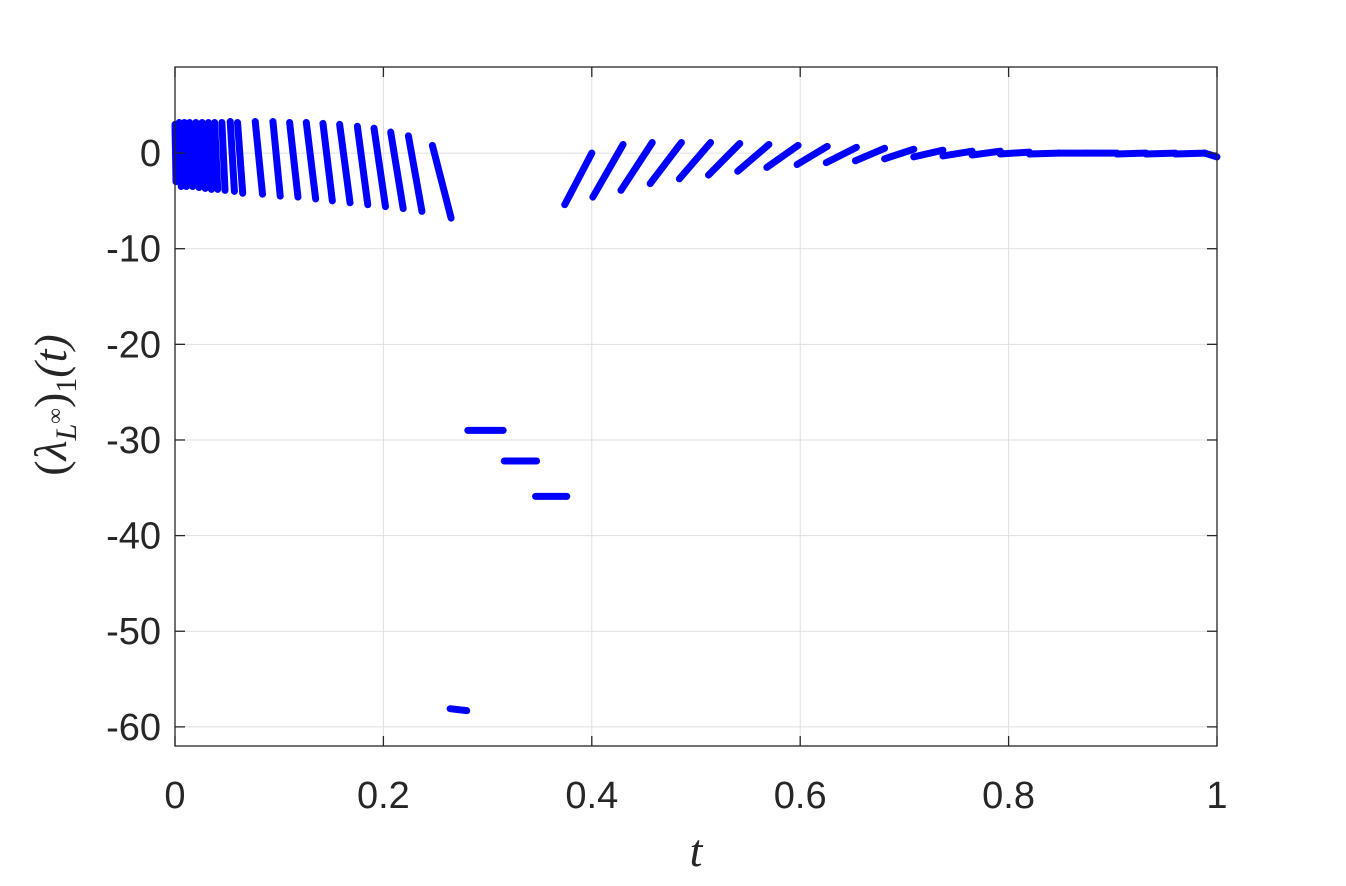 The width and height of the screenshot is (1346, 886). What do you see at coordinates (174, 796) in the screenshot?
I see `x-tick-label: 0` at bounding box center [174, 796].